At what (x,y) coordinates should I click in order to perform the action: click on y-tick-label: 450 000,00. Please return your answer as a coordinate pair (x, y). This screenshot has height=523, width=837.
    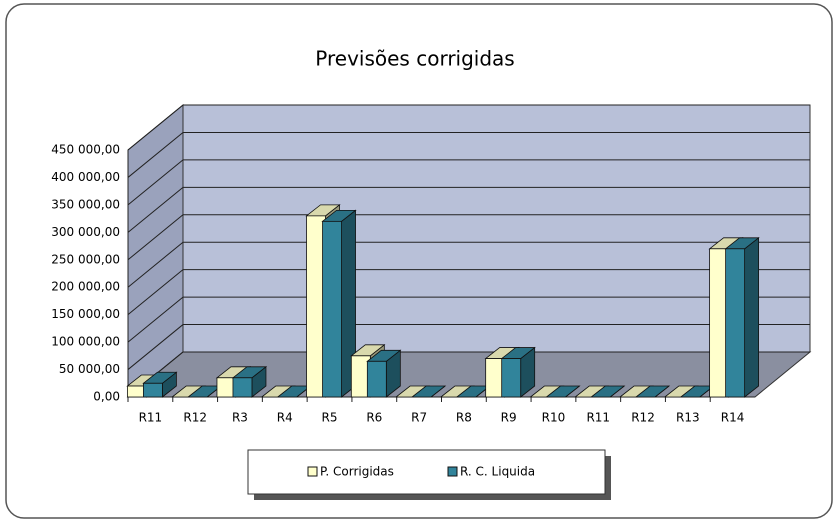
    Looking at the image, I should click on (85, 150).